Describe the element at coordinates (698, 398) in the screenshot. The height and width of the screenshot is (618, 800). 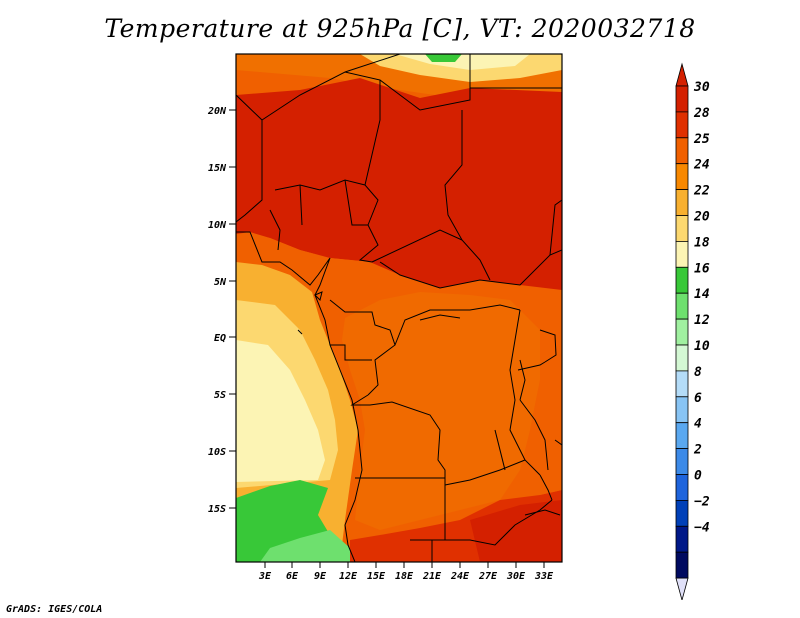
I see `colorbar-label: 6` at that location.